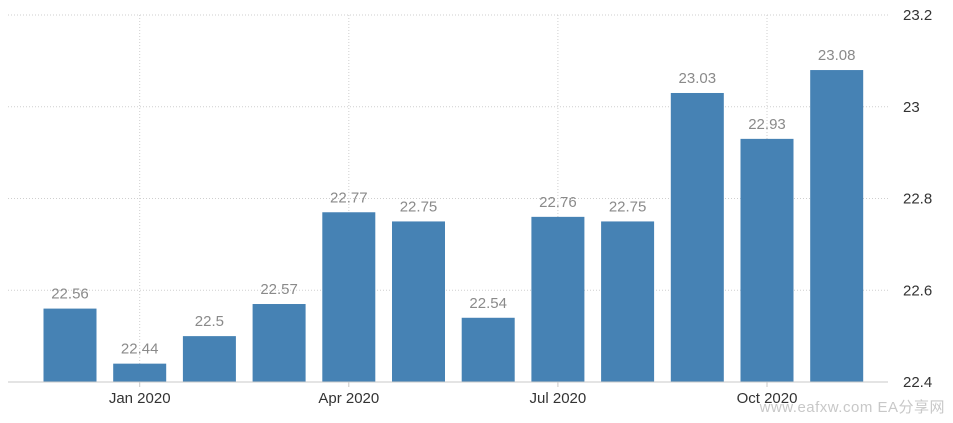  What do you see at coordinates (558, 398) in the screenshot?
I see `x-tick-label: Jul 2020` at bounding box center [558, 398].